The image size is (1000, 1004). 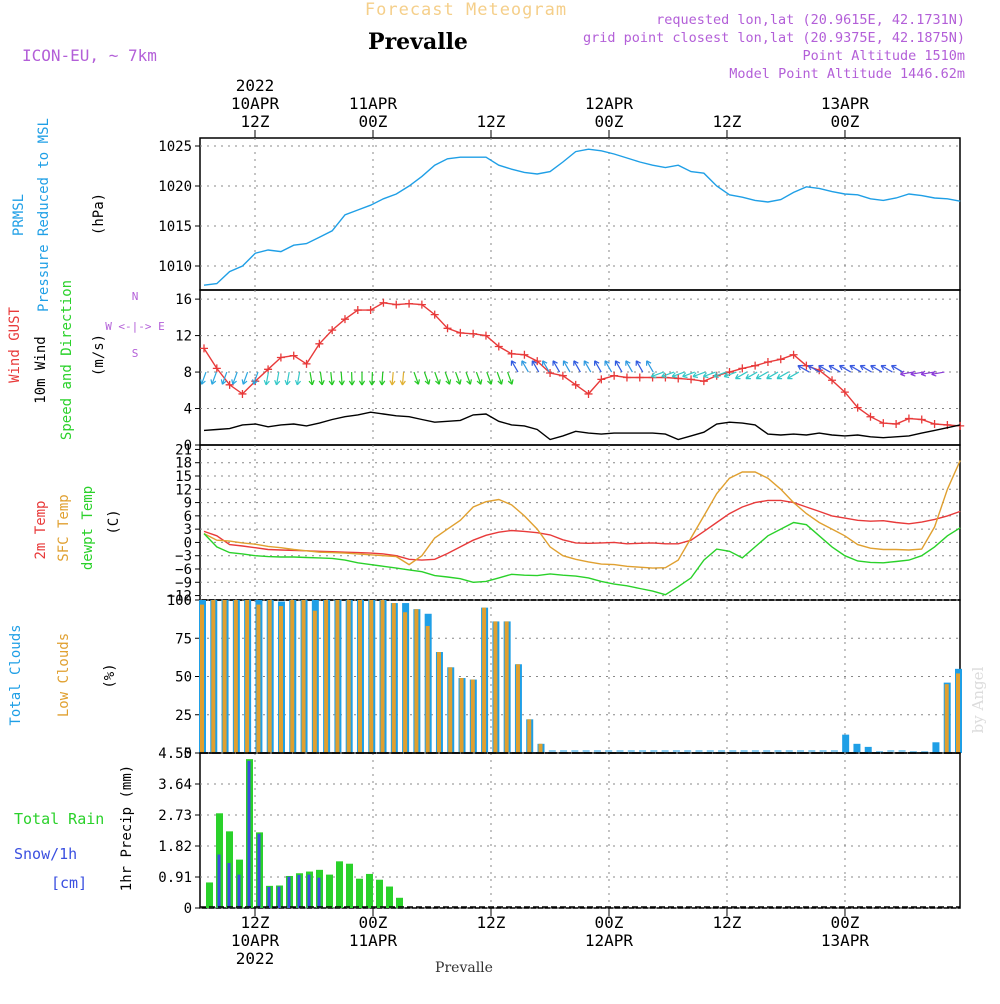 What do you see at coordinates (175, 754) in the screenshot?
I see `y-tick-label: 4.55` at bounding box center [175, 754].